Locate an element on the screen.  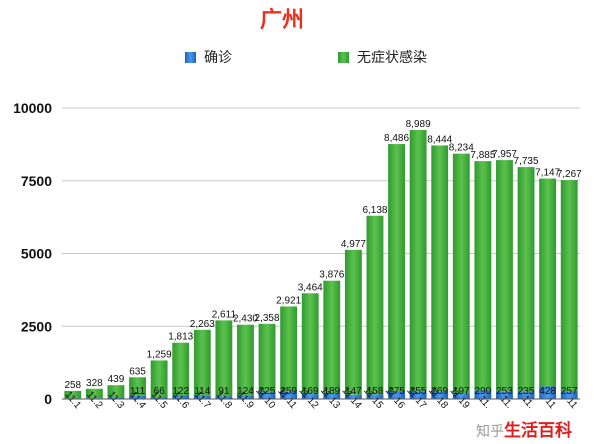
label-asymptomatic: 258 is located at coordinates (72, 385).